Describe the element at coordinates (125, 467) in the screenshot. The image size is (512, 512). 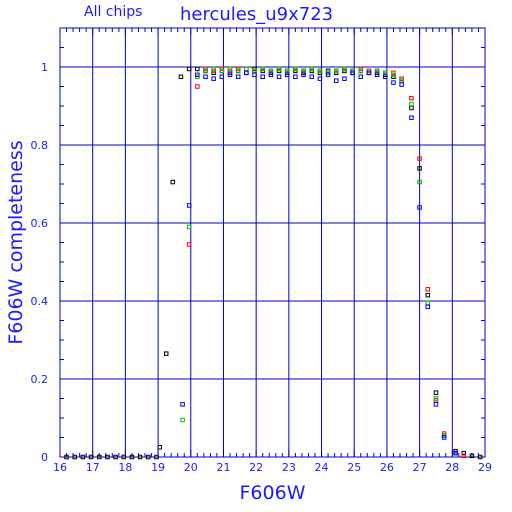
I see `x-tick-label: 18` at that location.